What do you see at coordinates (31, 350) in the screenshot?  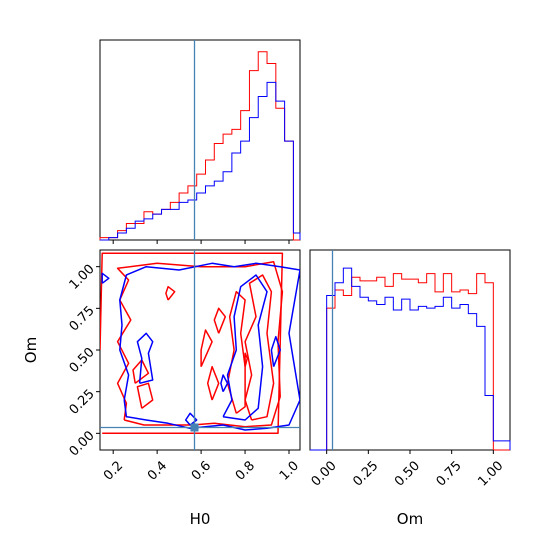 I see `om-y-axis-label: Om` at bounding box center [31, 350].